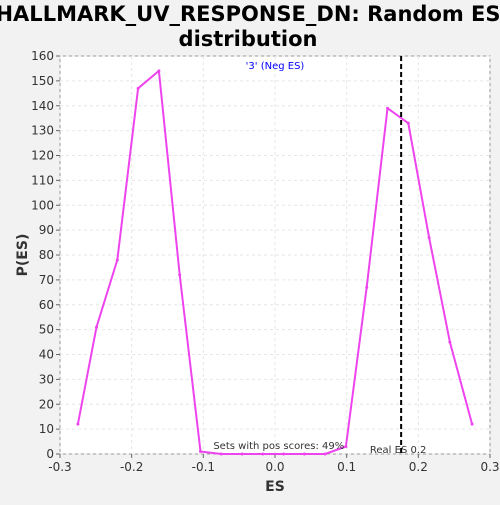 The width and height of the screenshot is (500, 505). Describe the element at coordinates (418, 467) in the screenshot. I see `x-tick-label: 0.2` at that location.